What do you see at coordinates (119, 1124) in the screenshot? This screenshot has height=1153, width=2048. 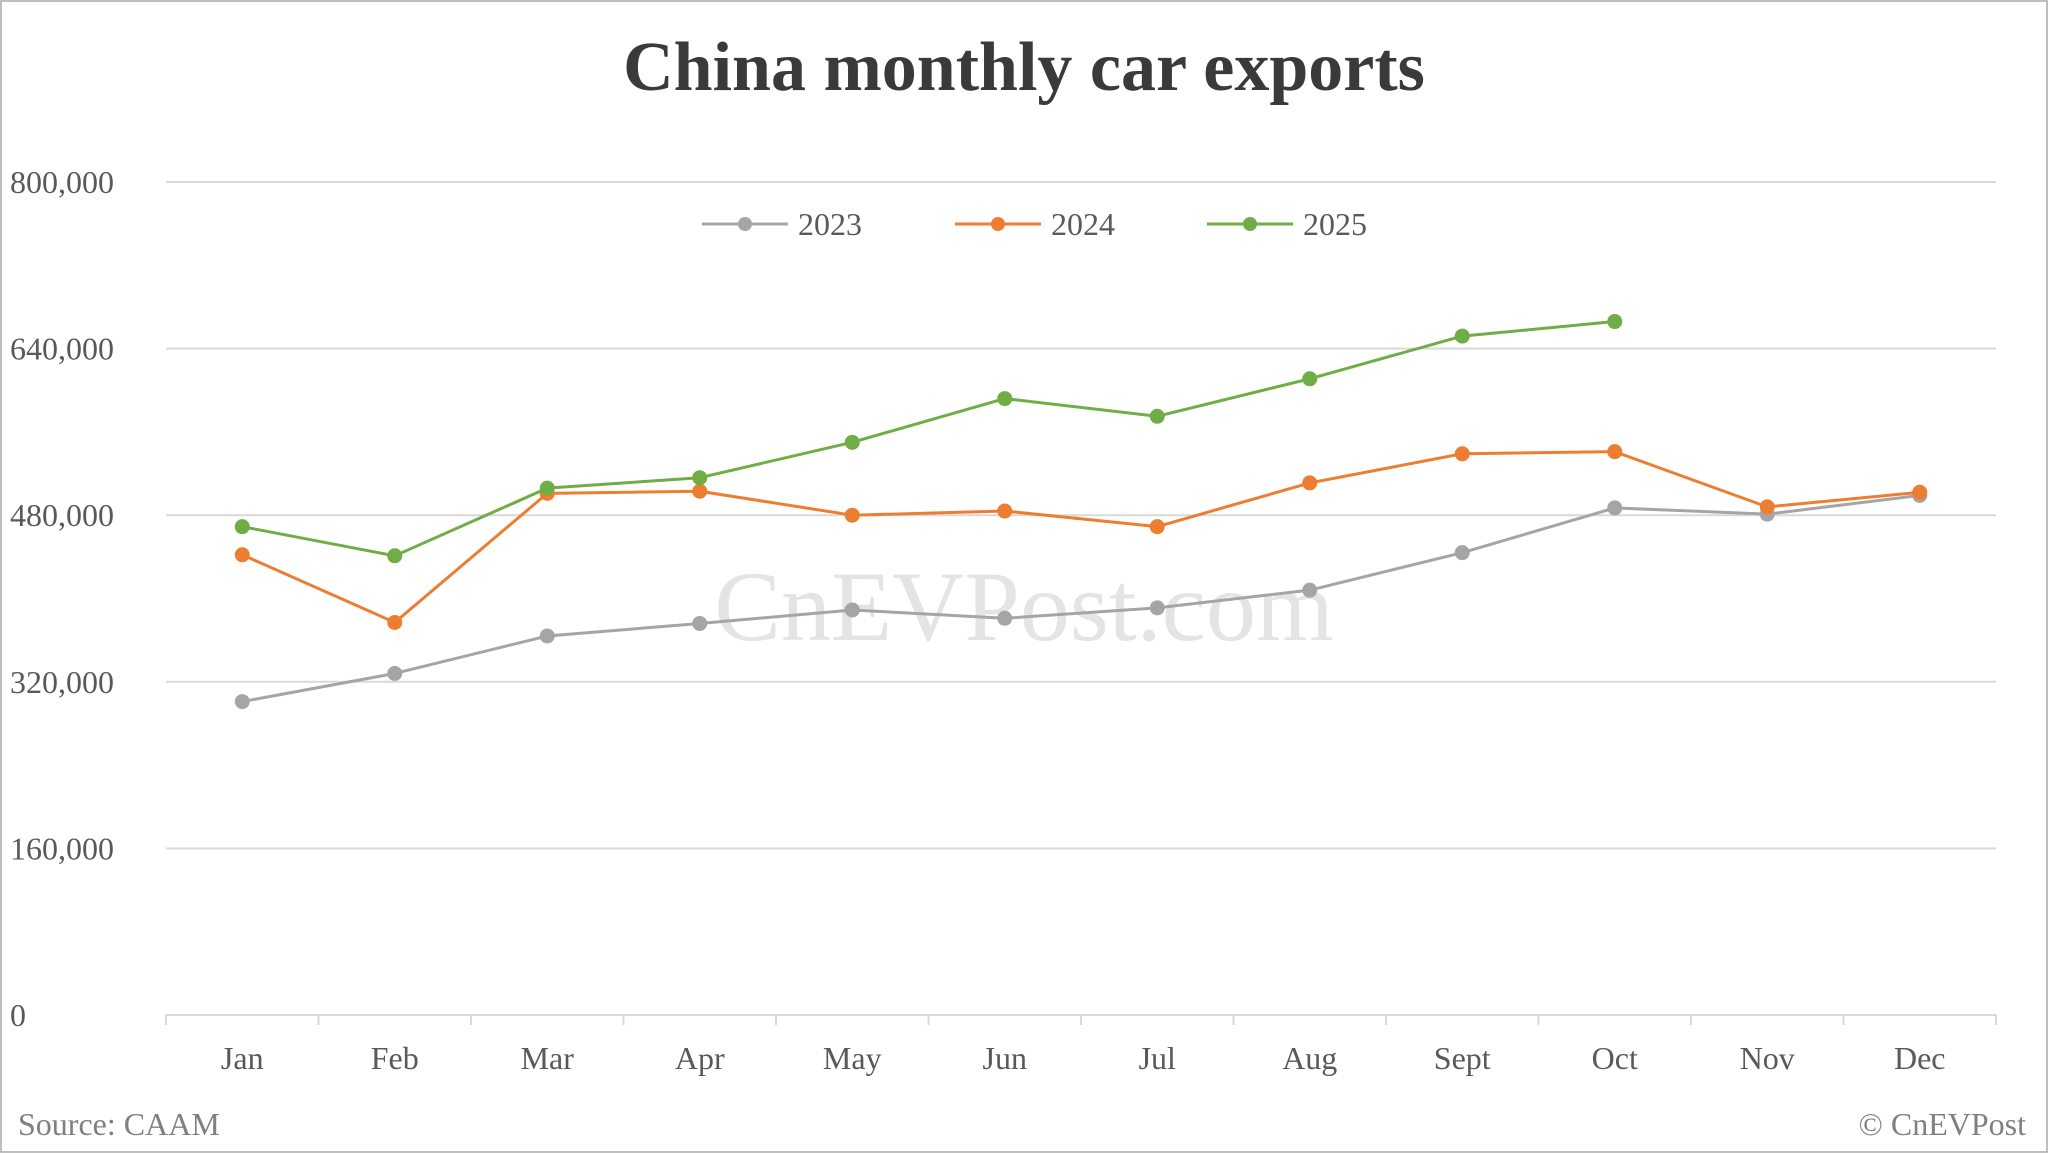 I see `source-label: Source: CAAM` at bounding box center [119, 1124].